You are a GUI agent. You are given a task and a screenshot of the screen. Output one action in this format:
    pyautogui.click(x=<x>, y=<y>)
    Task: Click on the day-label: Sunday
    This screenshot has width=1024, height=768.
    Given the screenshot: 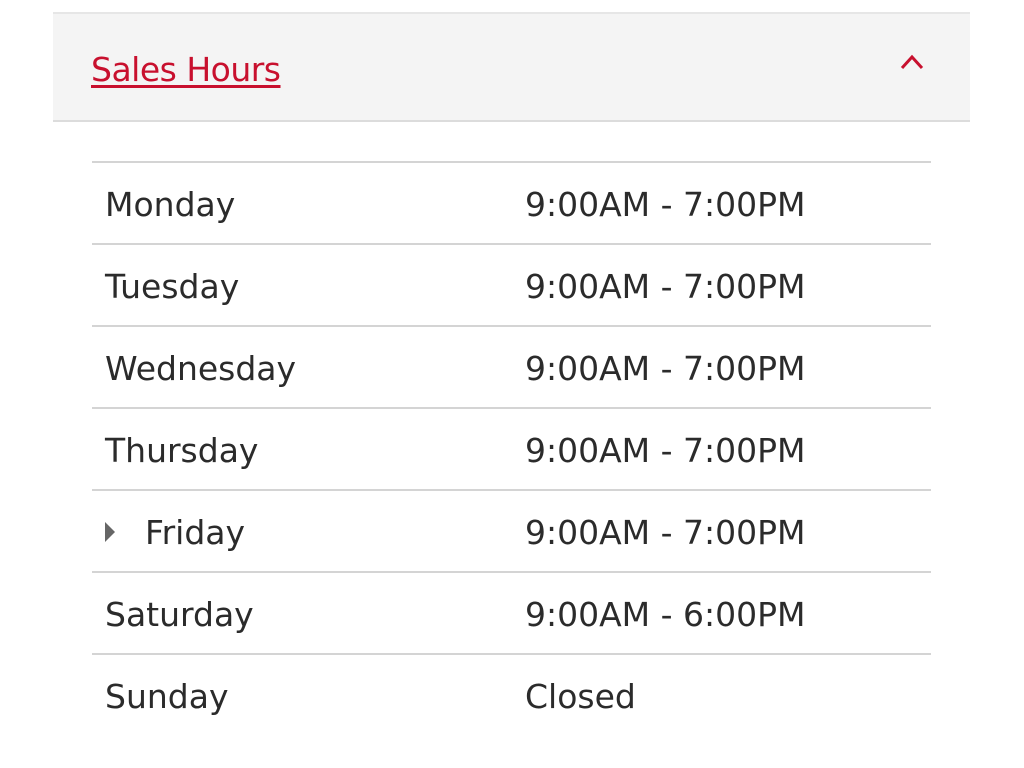 What is the action you would take?
    pyautogui.click(x=167, y=696)
    